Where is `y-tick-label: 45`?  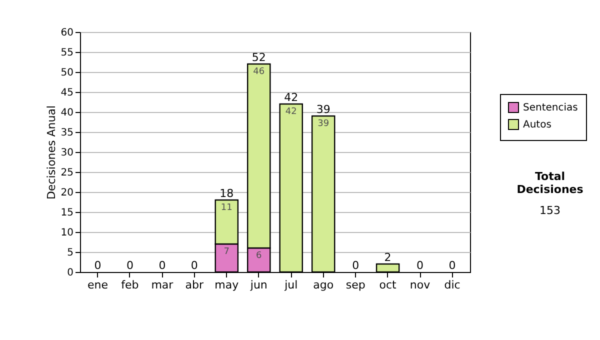 y-tick-label: 45 is located at coordinates (67, 93).